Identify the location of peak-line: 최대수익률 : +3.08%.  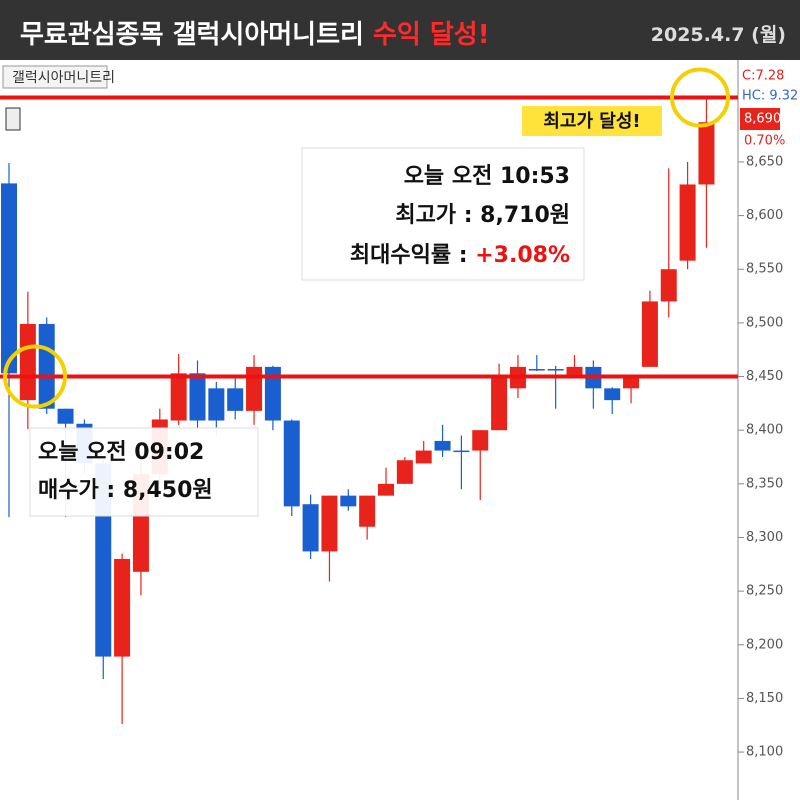
(460, 255).